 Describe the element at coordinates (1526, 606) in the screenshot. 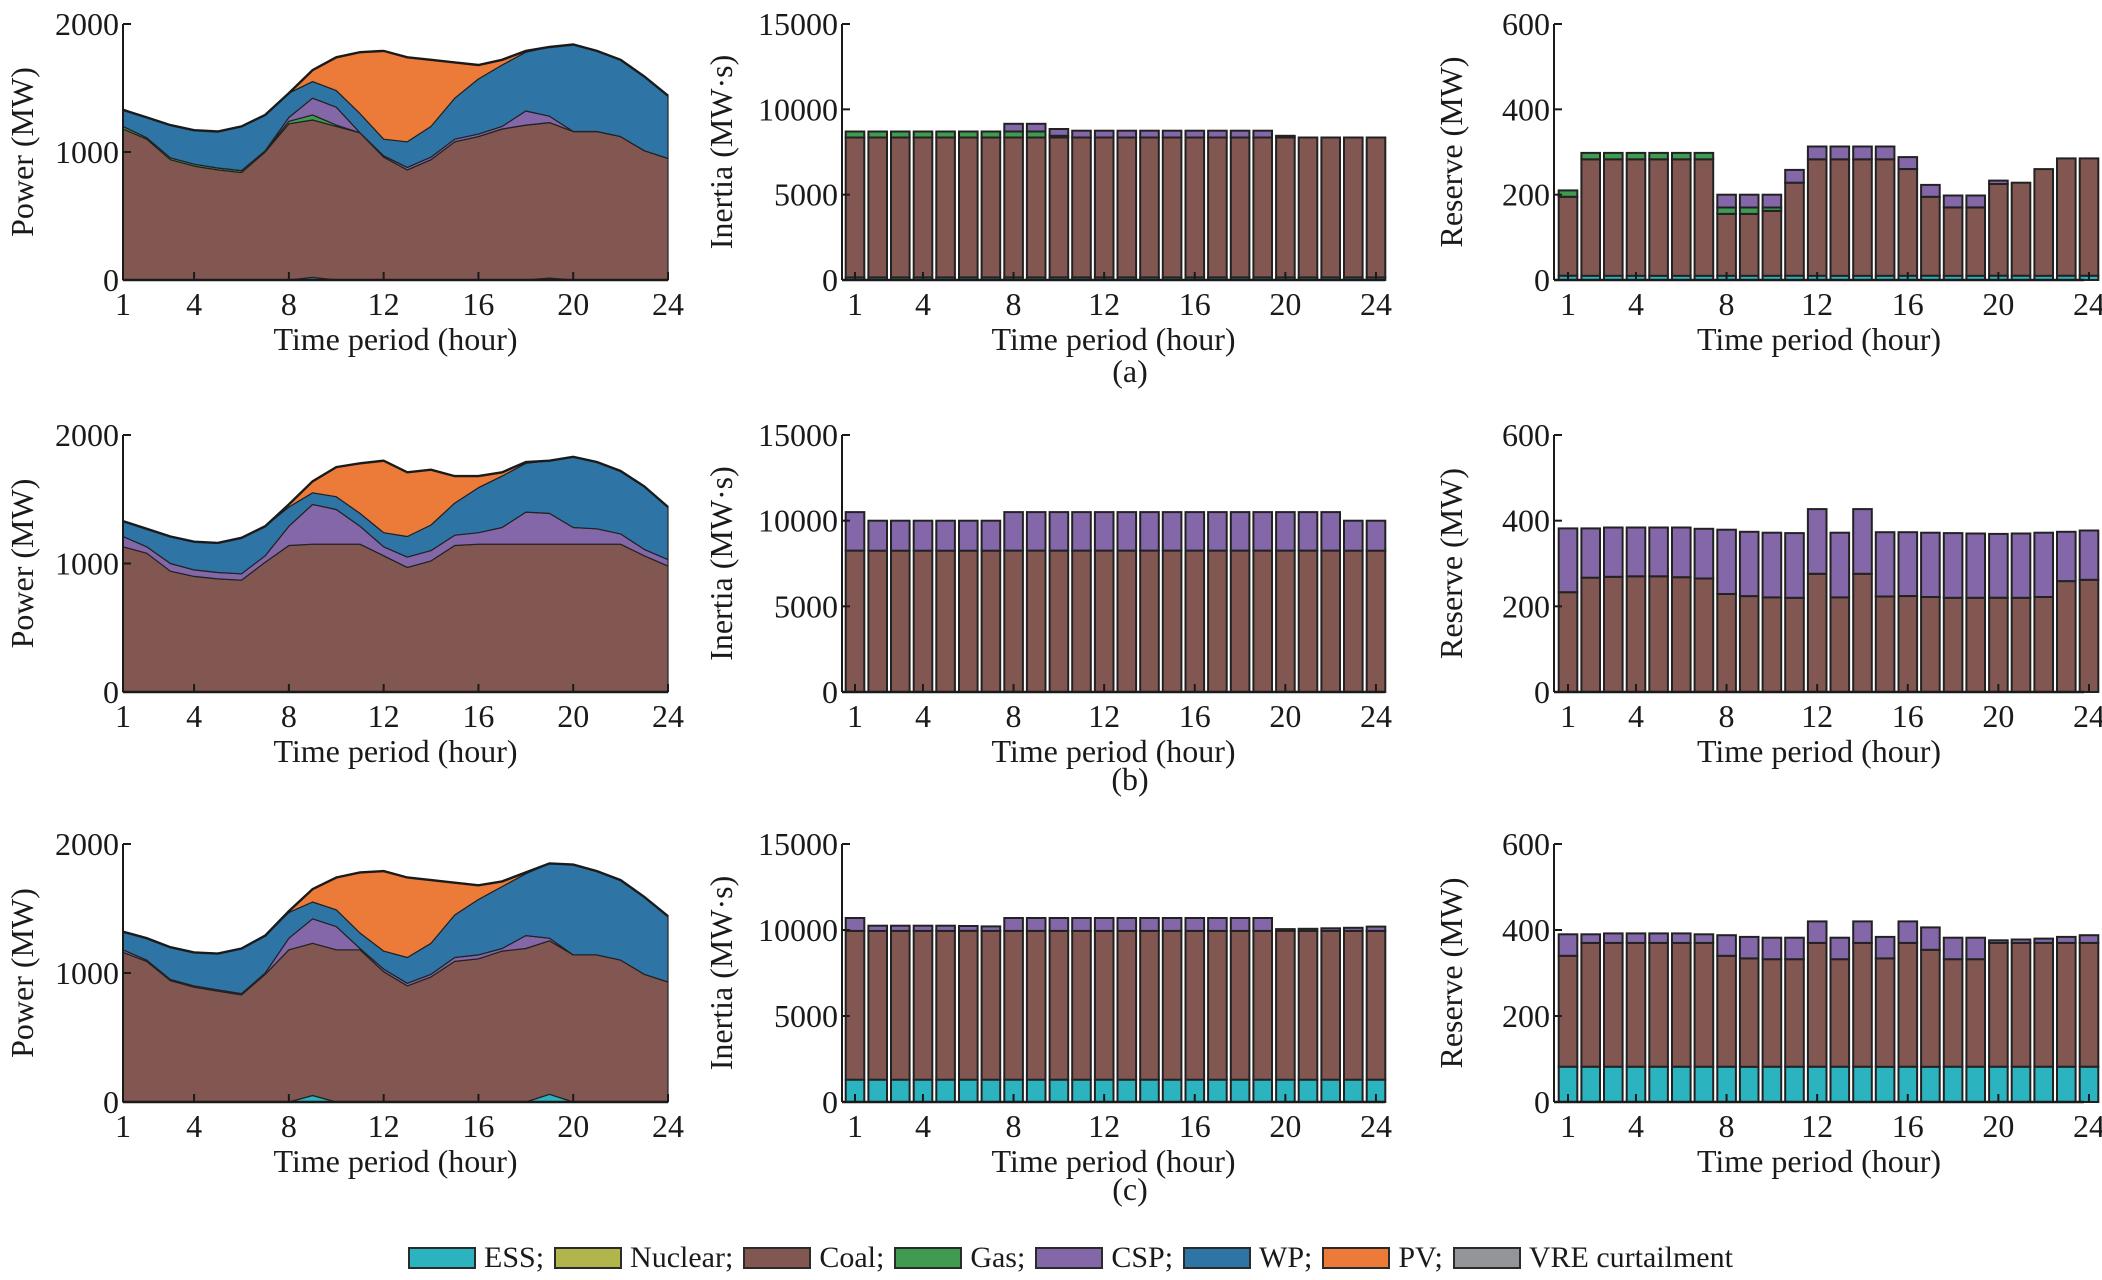

I see `b-reserve-ytick-label: 200` at that location.